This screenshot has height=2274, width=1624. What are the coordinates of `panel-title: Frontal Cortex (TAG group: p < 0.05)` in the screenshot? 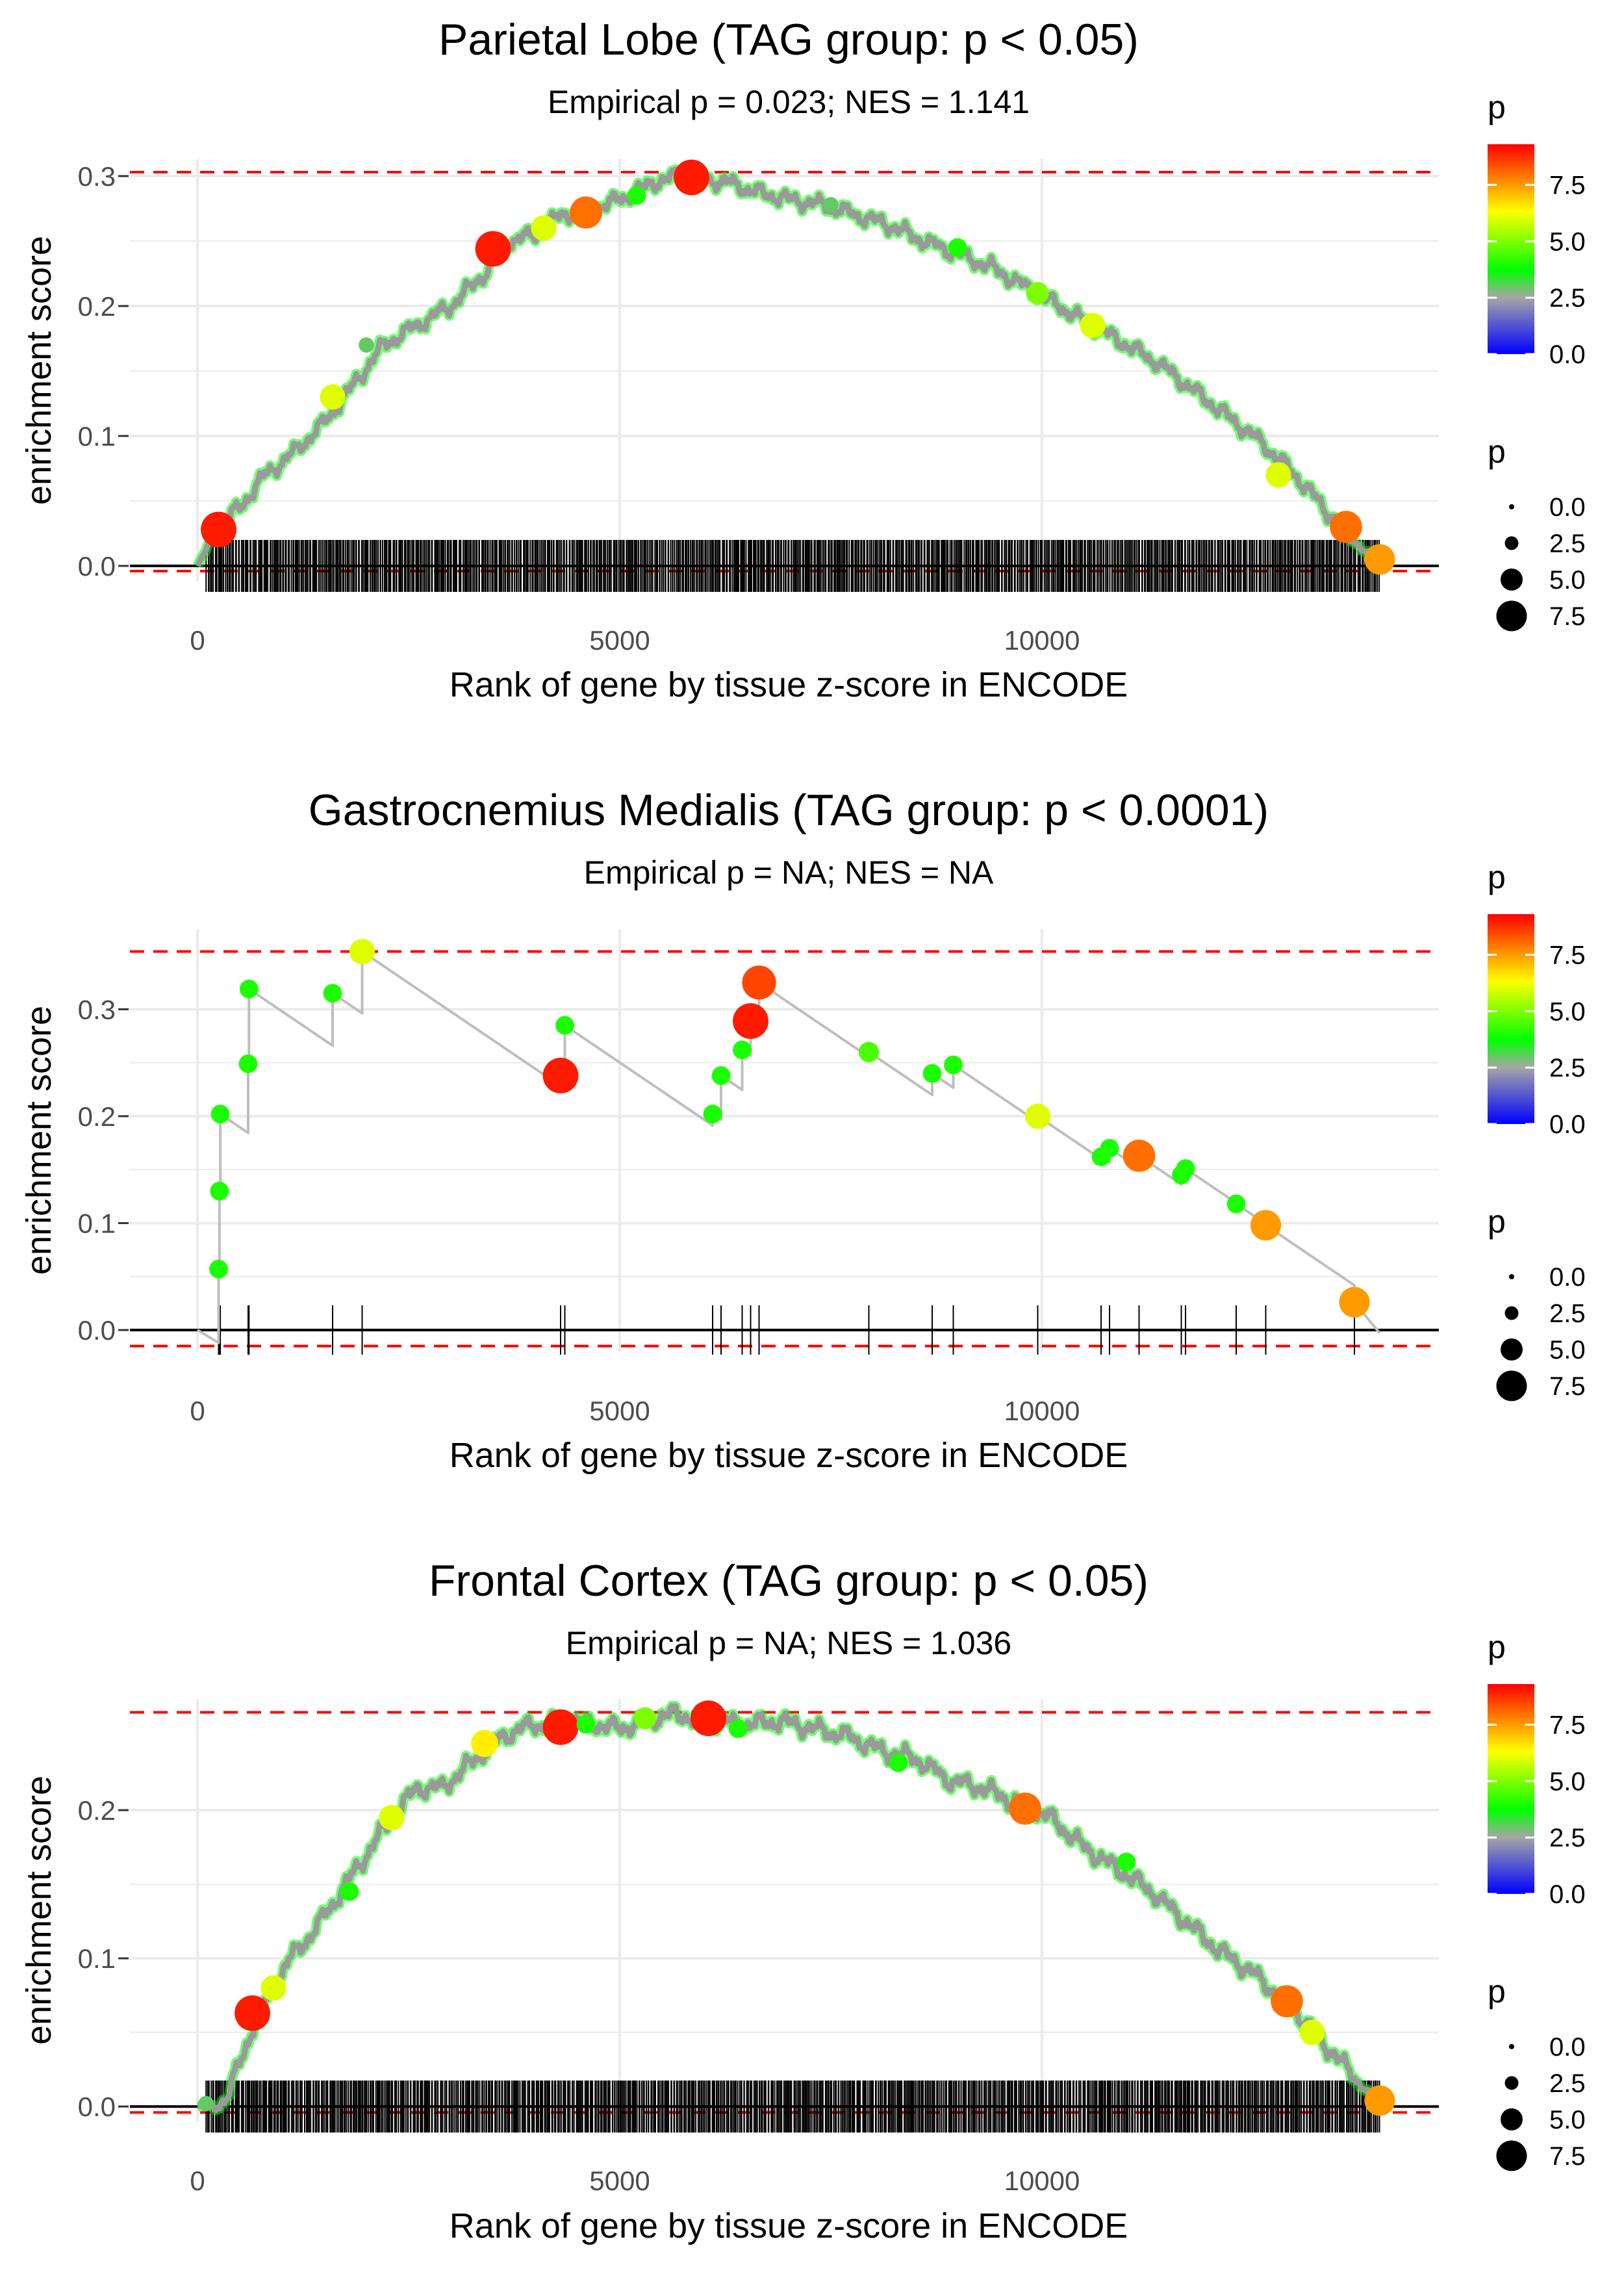 It's located at (788, 1580).